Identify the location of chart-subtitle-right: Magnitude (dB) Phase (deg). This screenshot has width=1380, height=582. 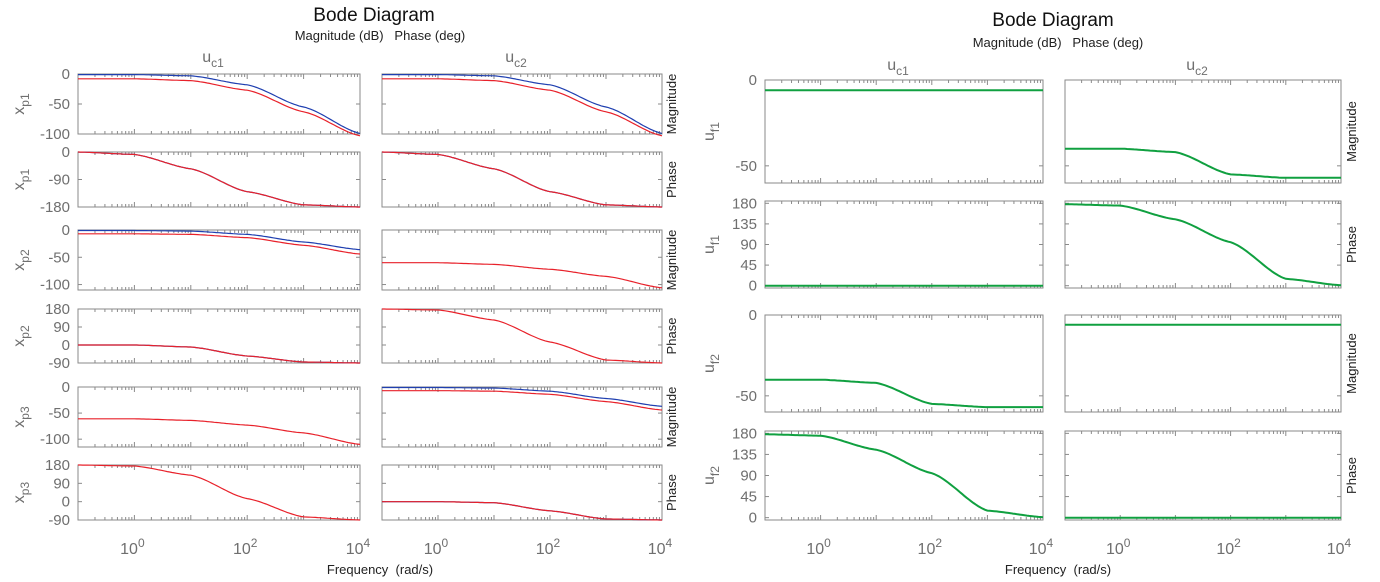
(1058, 42).